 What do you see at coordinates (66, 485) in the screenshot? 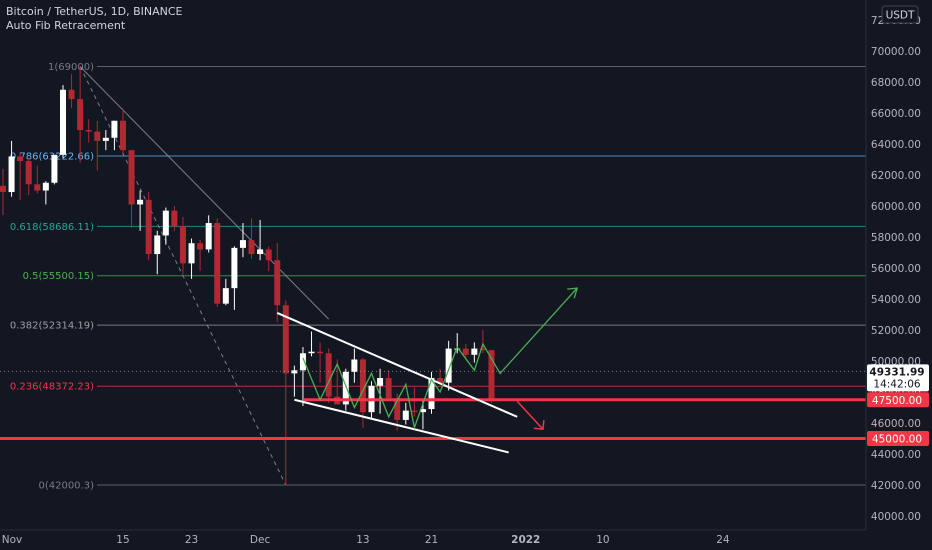
I see `fib-label: 0(42000.3)` at bounding box center [66, 485].